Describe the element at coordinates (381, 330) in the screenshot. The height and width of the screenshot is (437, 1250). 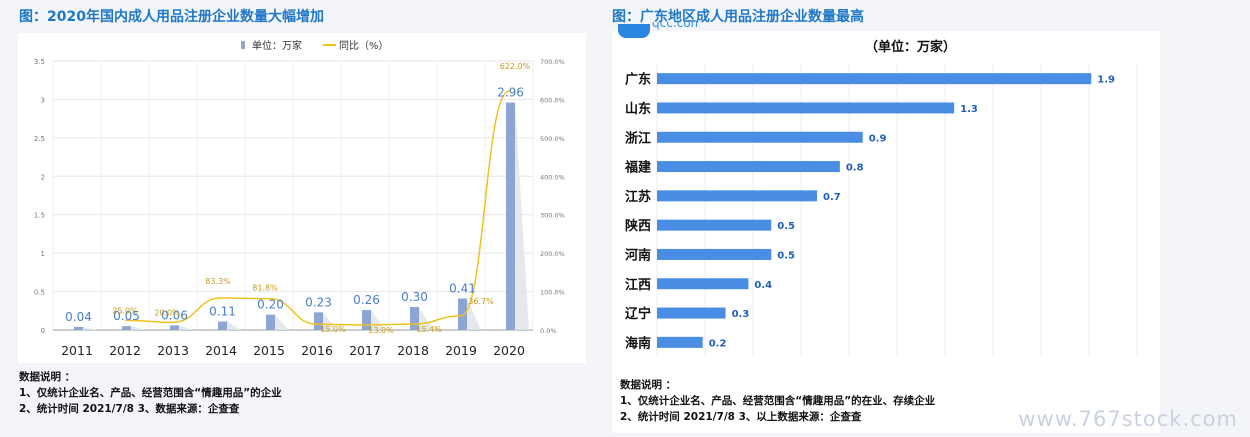
I see `line-value-label: 13.0%` at that location.